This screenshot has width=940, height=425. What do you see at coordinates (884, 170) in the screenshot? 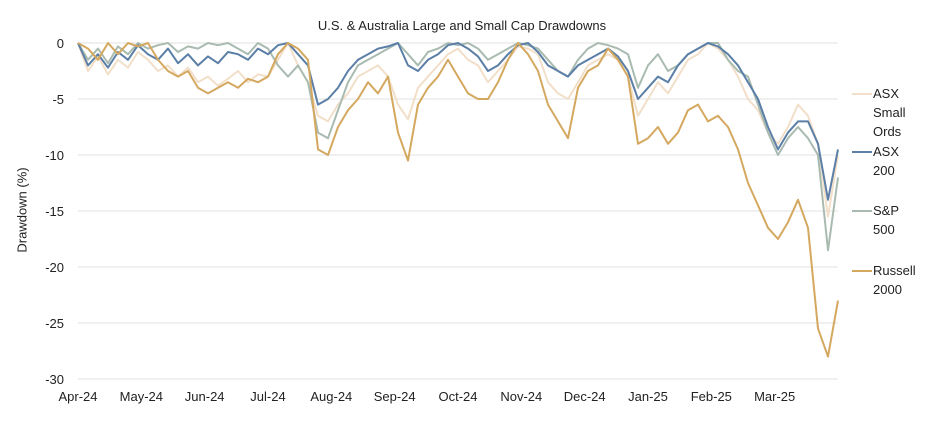
I see `legend-label: 200` at bounding box center [884, 170].